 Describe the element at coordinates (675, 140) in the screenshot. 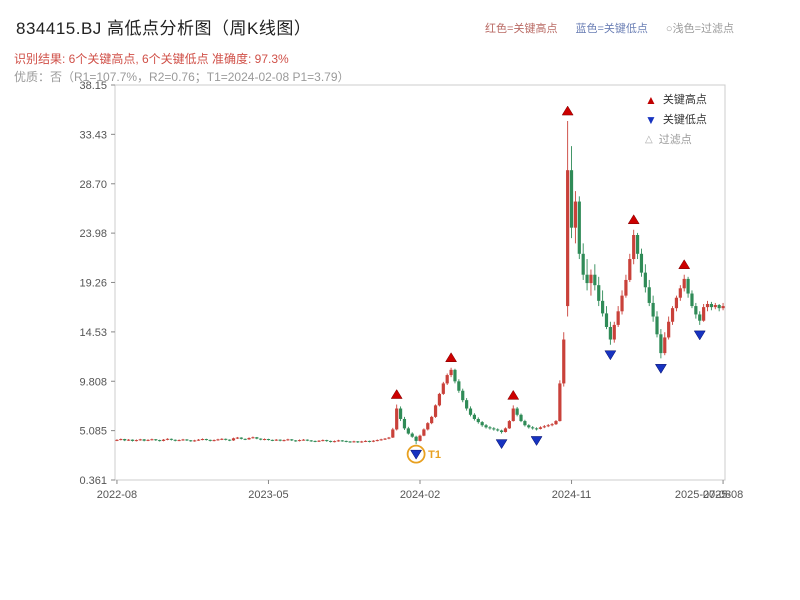

I see `plot-legend-filter-label: 过滤点` at that location.